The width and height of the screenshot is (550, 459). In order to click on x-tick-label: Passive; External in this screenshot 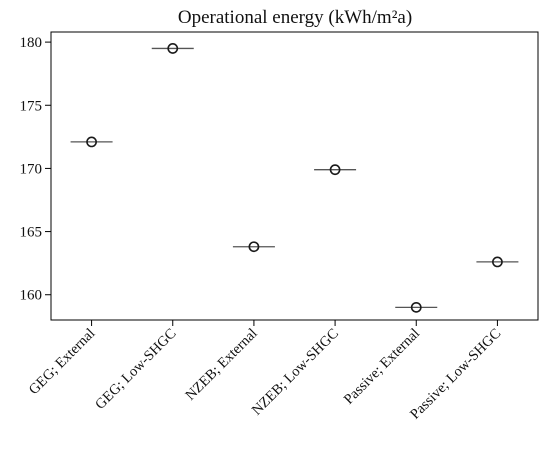, I will do `click(382, 367)`.